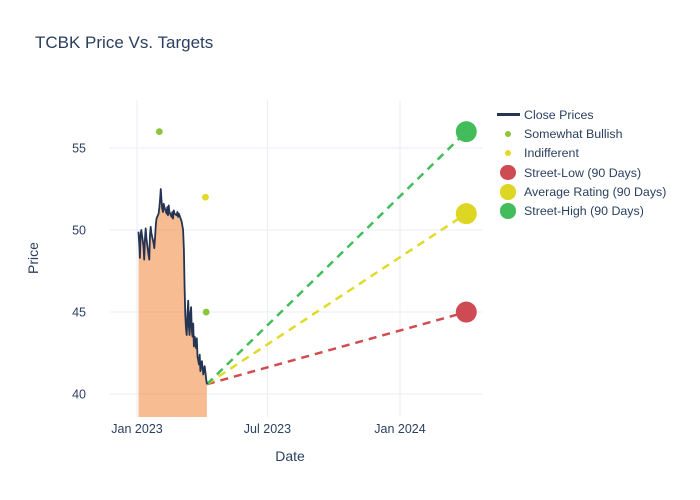 Image resolution: width=700 pixels, height=500 pixels. I want to click on y-tick-label: 55, so click(79, 148).